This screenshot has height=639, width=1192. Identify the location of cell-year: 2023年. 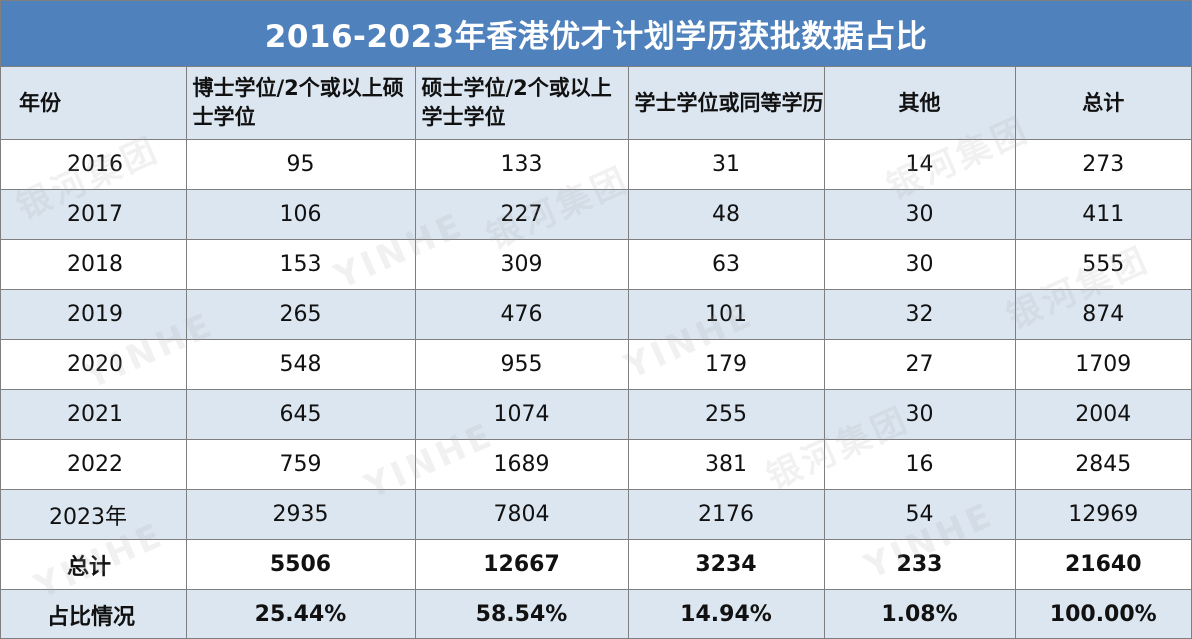
(94, 514).